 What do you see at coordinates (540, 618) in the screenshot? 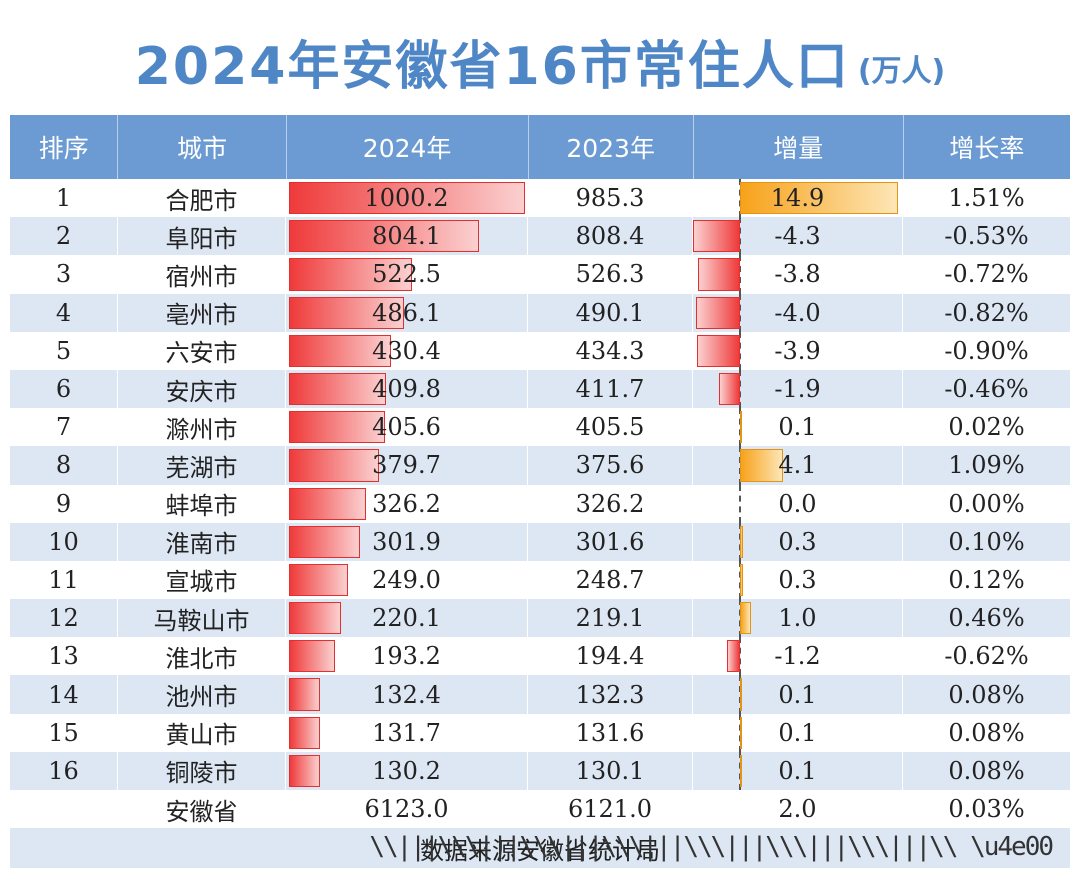
I see `table-row: 12 马鞍山市 220.1 219.1 1.0 0.46%` at bounding box center [540, 618].